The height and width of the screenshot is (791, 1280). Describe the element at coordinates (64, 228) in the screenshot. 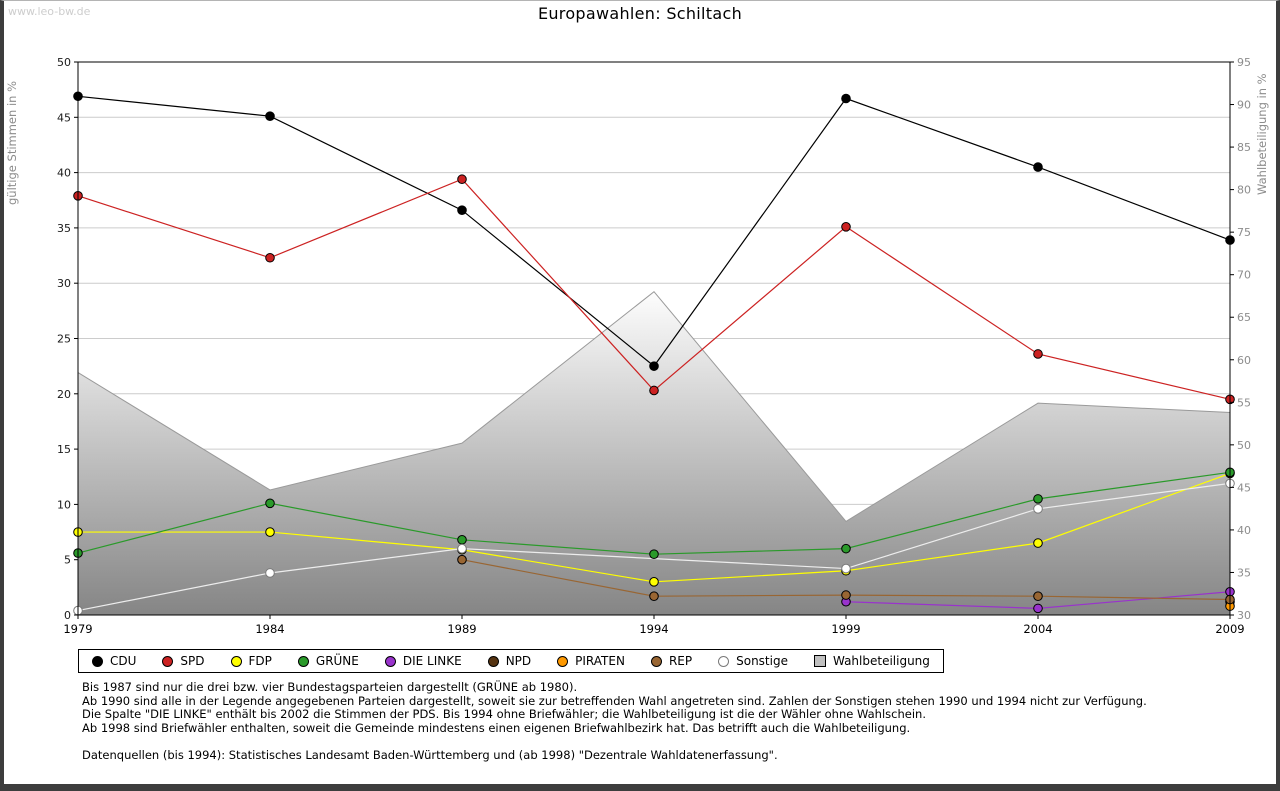

I see `left-tick-label: 35` at that location.